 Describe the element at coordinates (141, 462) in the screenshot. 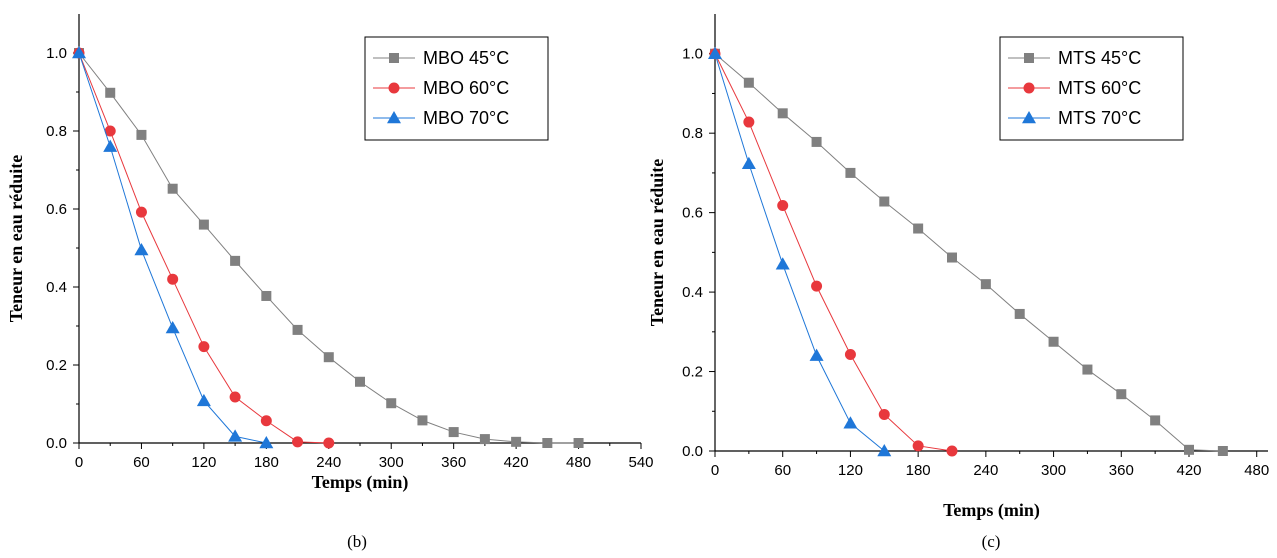

I see `x-tick-label: 60` at that location.